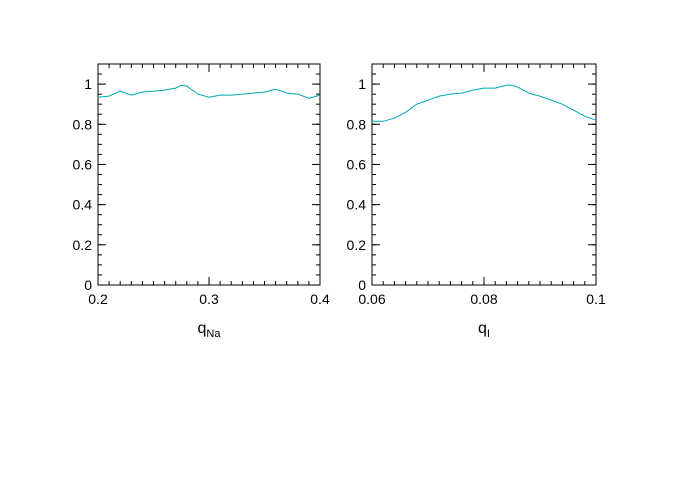 This screenshot has width=683, height=499. What do you see at coordinates (484, 174) in the screenshot?
I see `plot-frame` at bounding box center [484, 174].